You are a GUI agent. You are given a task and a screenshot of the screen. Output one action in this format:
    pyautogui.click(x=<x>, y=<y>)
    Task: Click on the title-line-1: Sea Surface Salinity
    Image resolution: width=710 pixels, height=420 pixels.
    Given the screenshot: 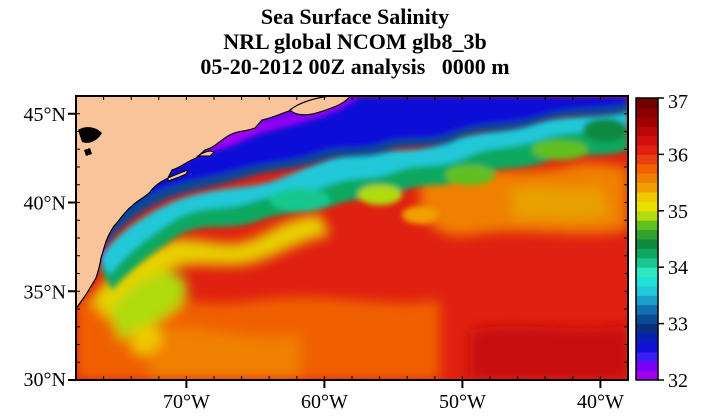 What is the action you would take?
    pyautogui.click(x=355, y=16)
    